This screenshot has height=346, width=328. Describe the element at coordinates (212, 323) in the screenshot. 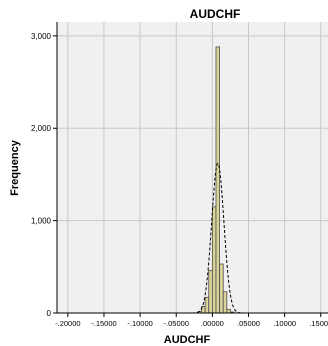

I see `x-tick-label: .00000` at that location.